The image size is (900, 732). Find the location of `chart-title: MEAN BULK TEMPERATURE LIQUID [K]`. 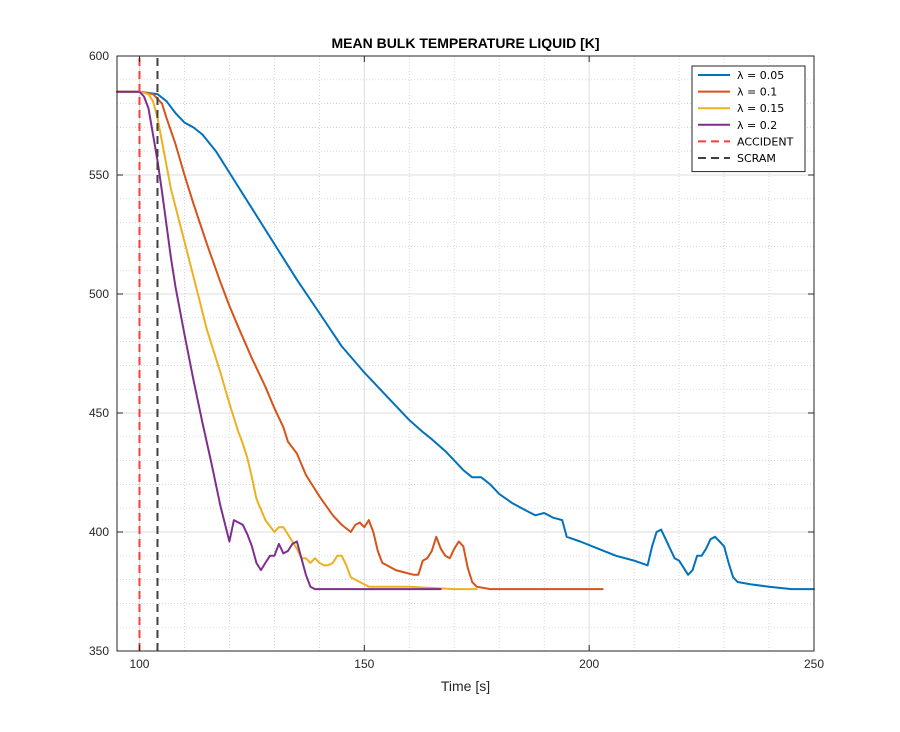

chart-title: MEAN BULK TEMPERATURE LIQUID [K] is located at coordinates (465, 43).